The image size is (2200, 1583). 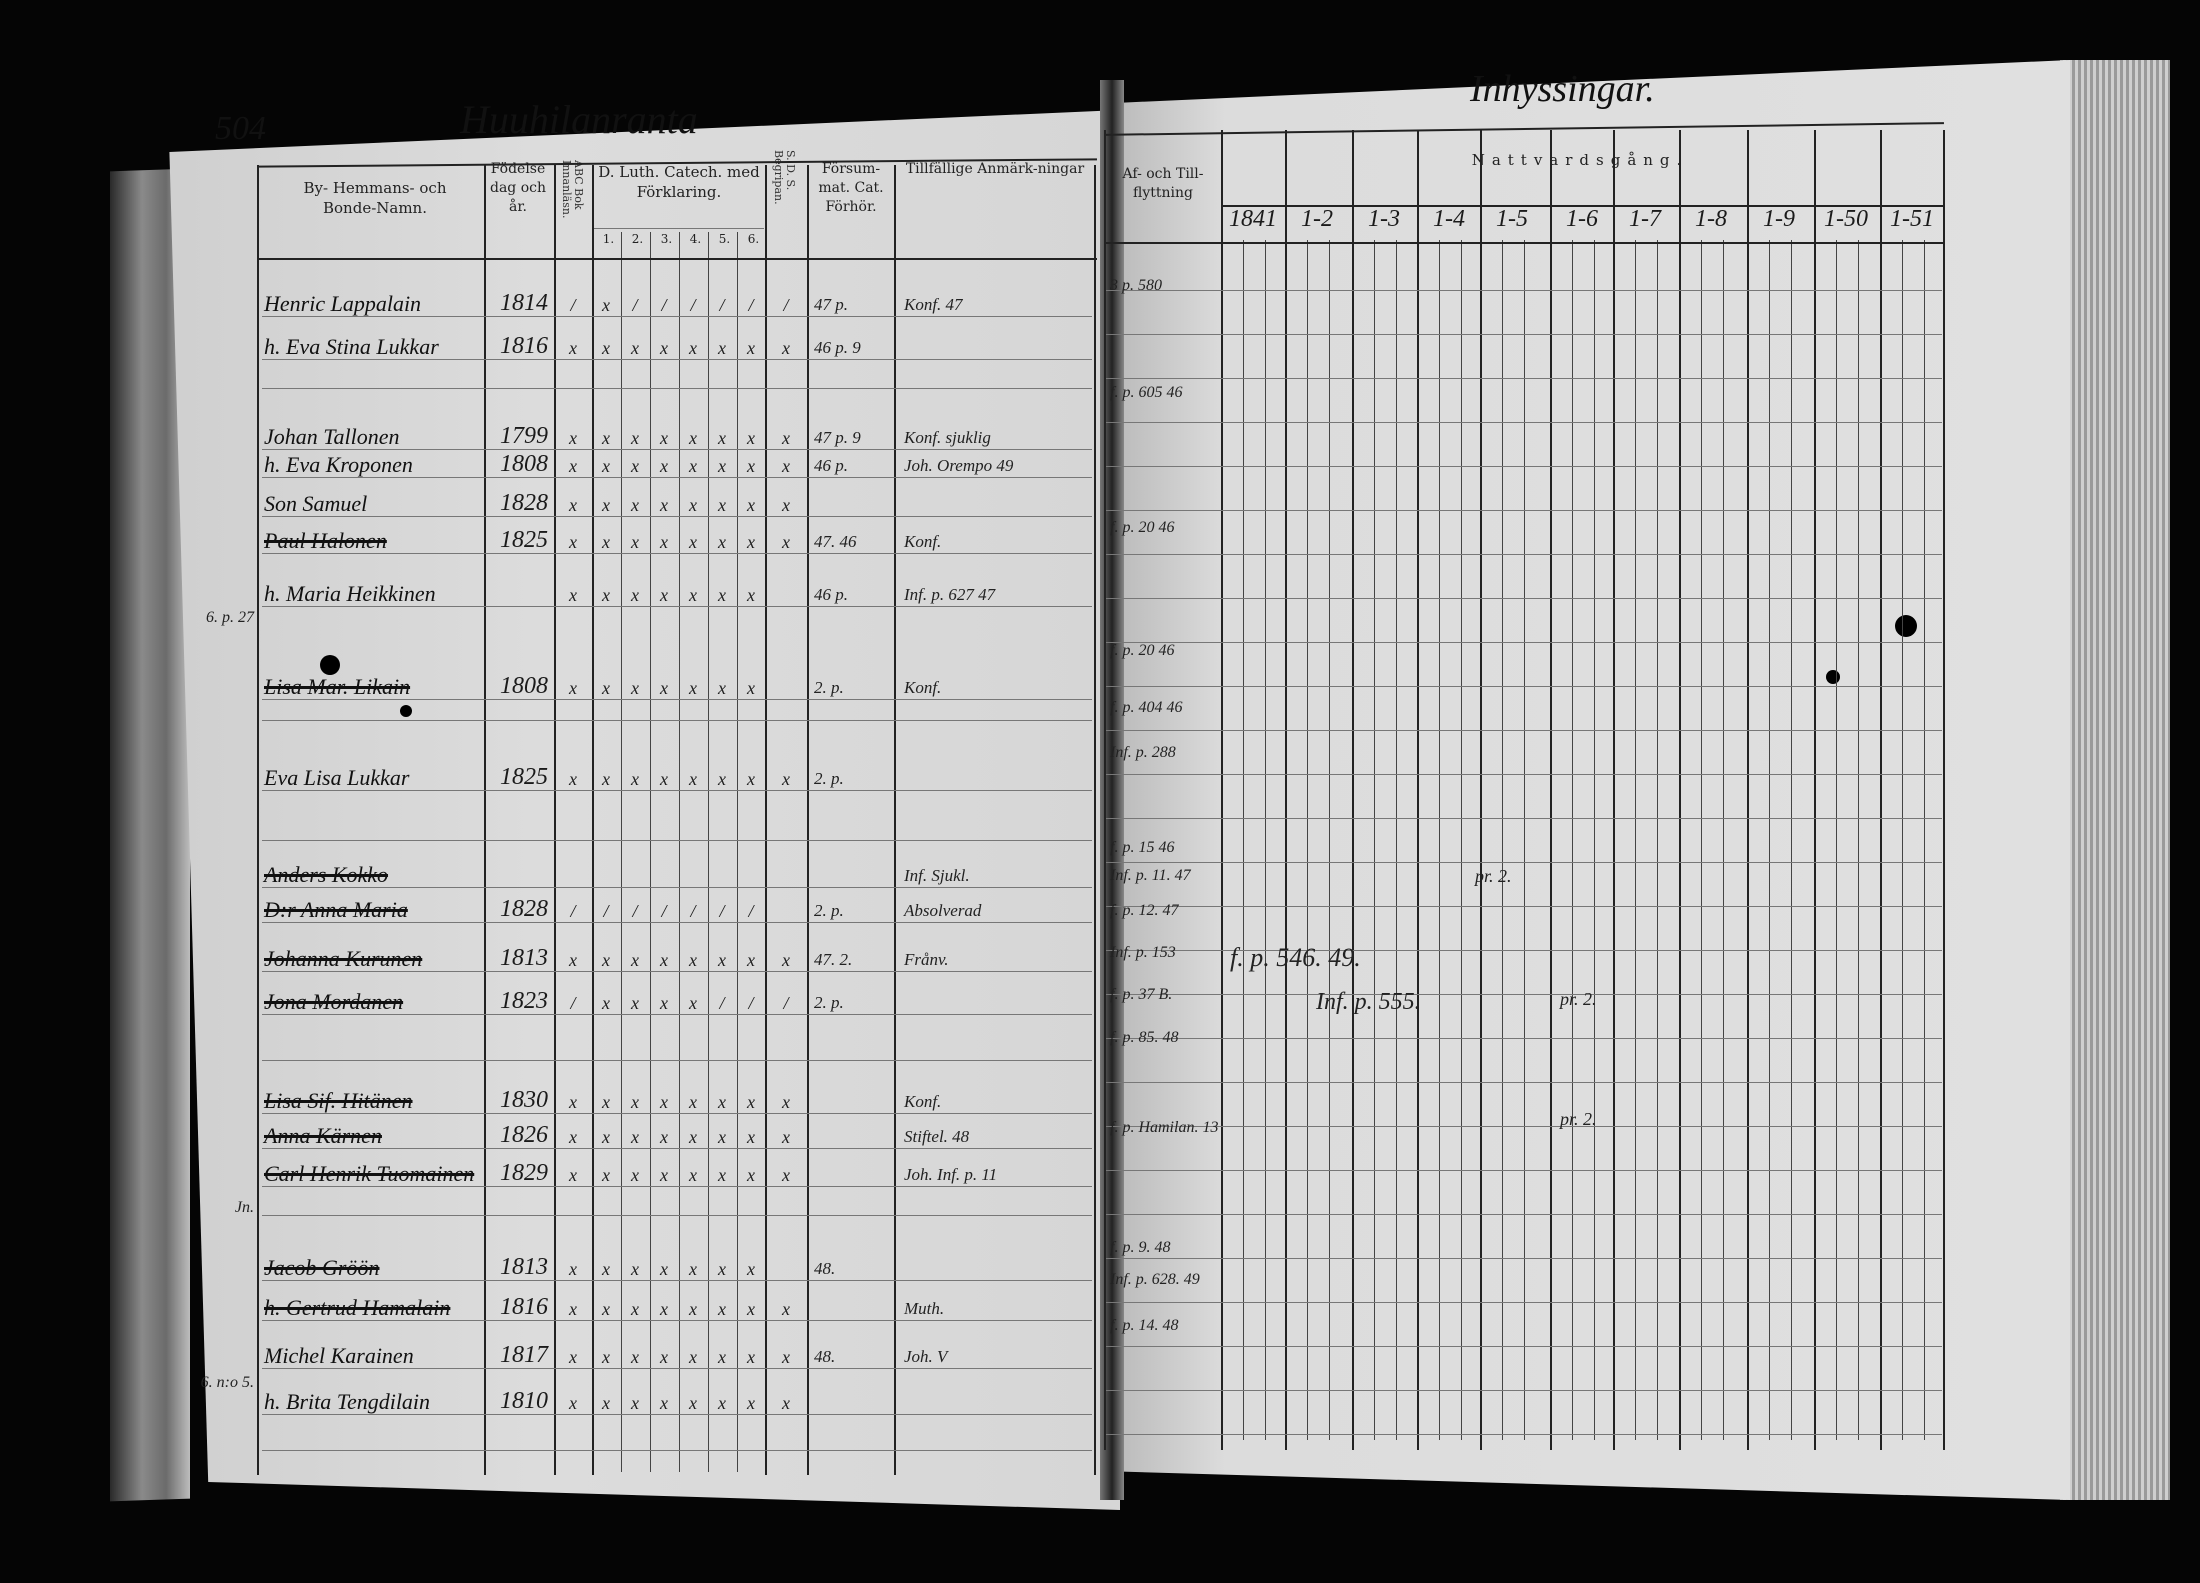 What do you see at coordinates (524, 1100) in the screenshot?
I see `birth-year: 1830` at bounding box center [524, 1100].